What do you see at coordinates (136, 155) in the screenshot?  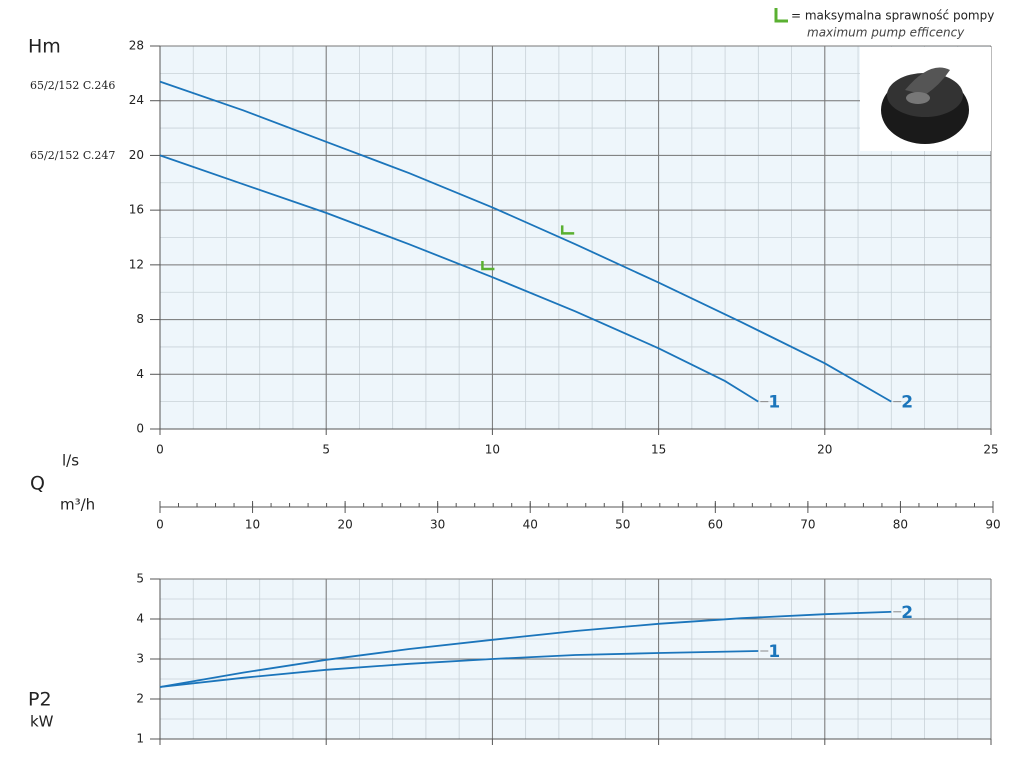 I see `y-tick-label: 20` at bounding box center [136, 155].